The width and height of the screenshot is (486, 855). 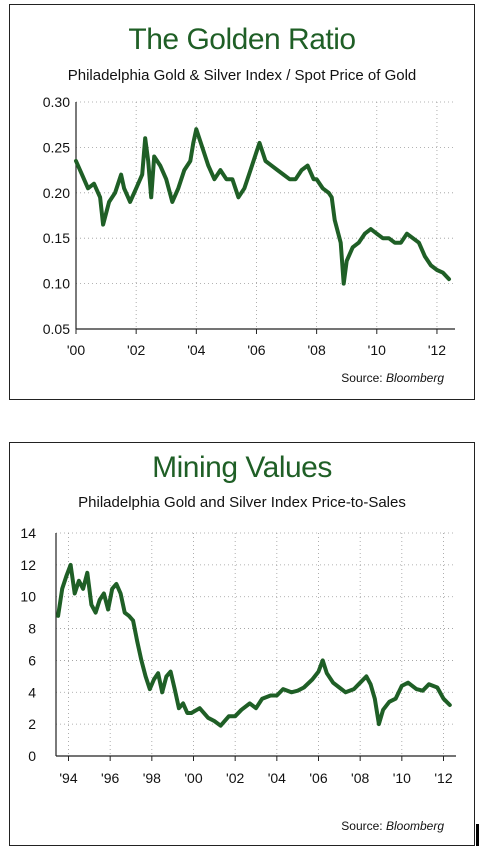 I want to click on y-tick-label: 0.15, so click(x=56, y=238).